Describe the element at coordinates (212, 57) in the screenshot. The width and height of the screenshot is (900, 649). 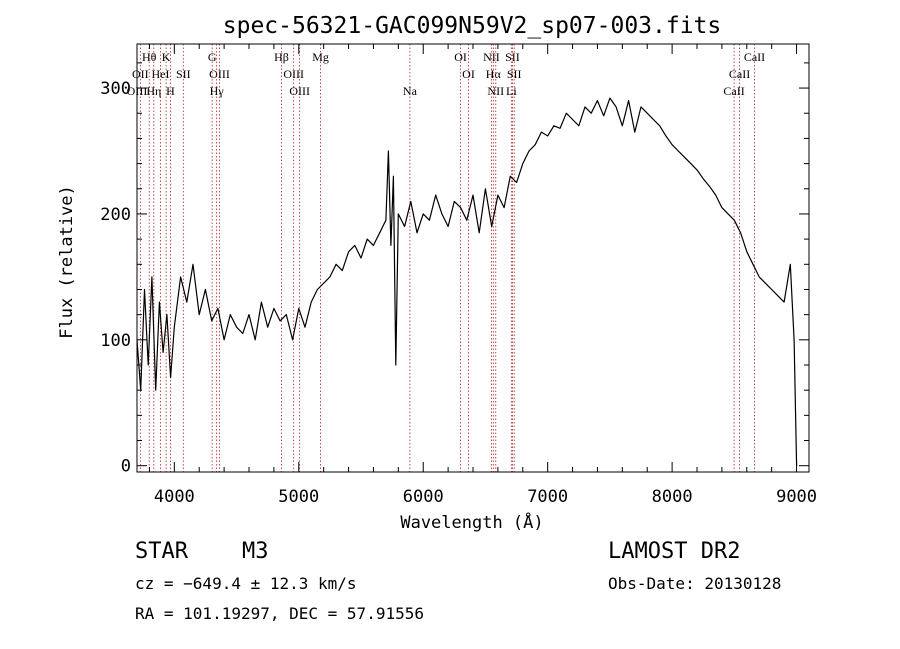
I see `line-marker-label: G` at that location.